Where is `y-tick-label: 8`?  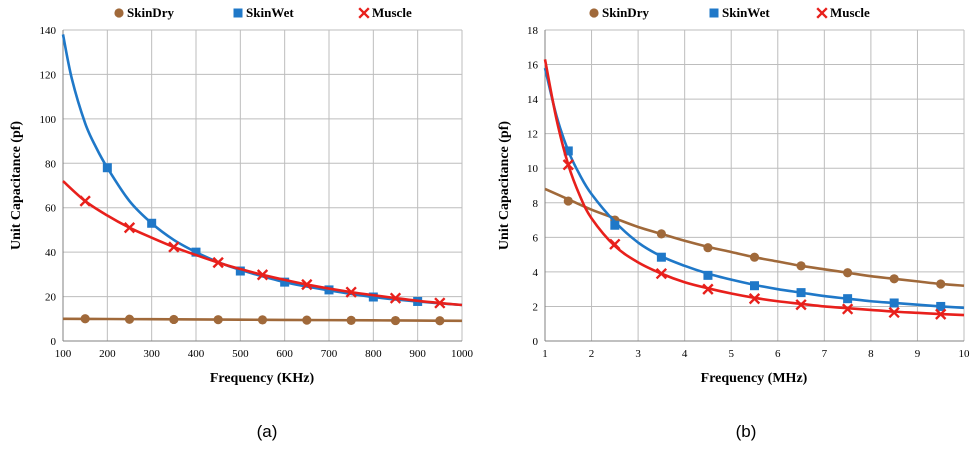 y-tick-label: 8 is located at coordinates (536, 204).